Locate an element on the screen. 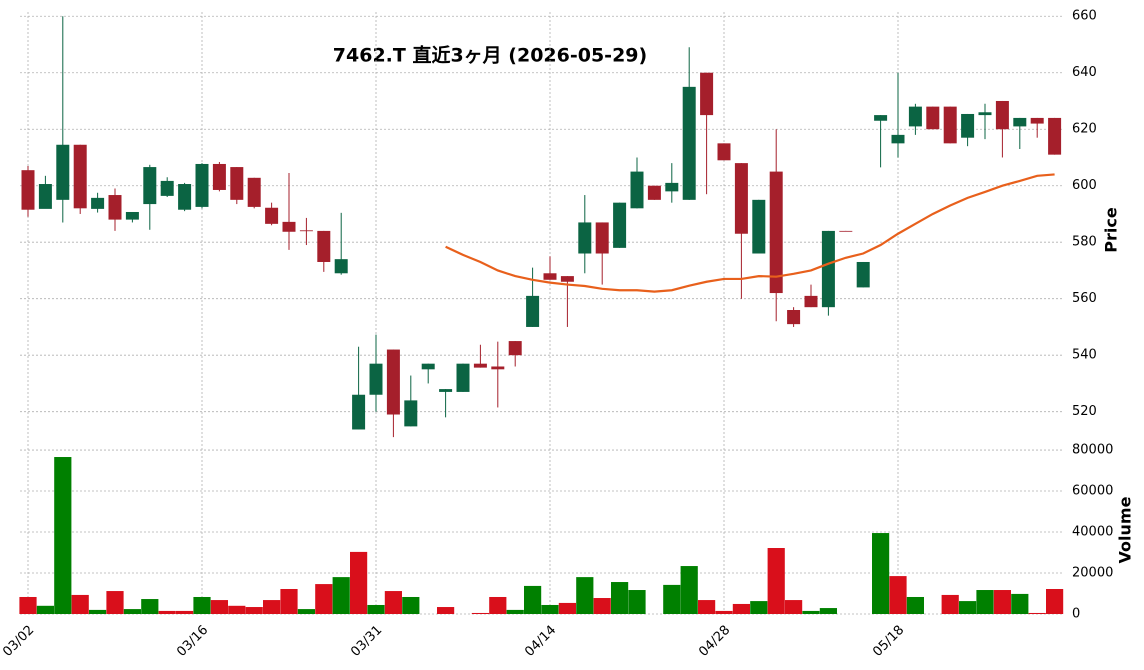 The width and height of the screenshot is (1144, 670). y-tick-label: 660 is located at coordinates (1084, 16).